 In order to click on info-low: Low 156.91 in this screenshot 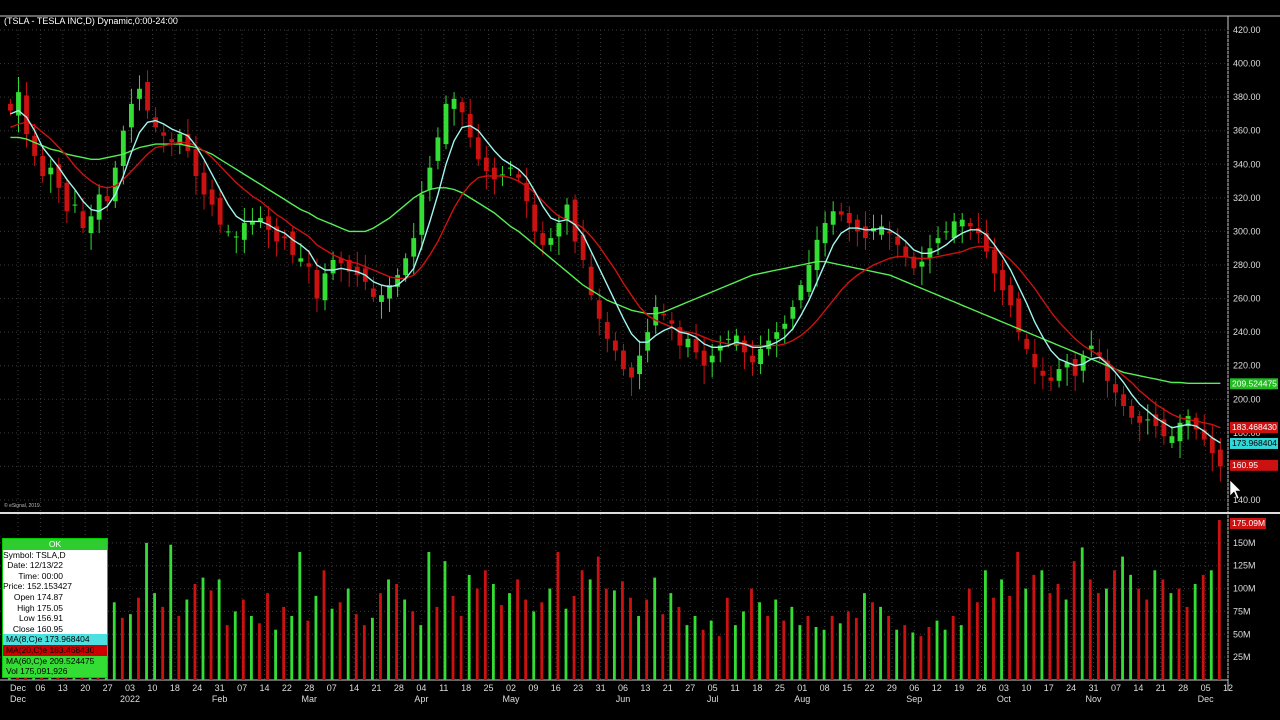, I will do `click(41, 618)`.